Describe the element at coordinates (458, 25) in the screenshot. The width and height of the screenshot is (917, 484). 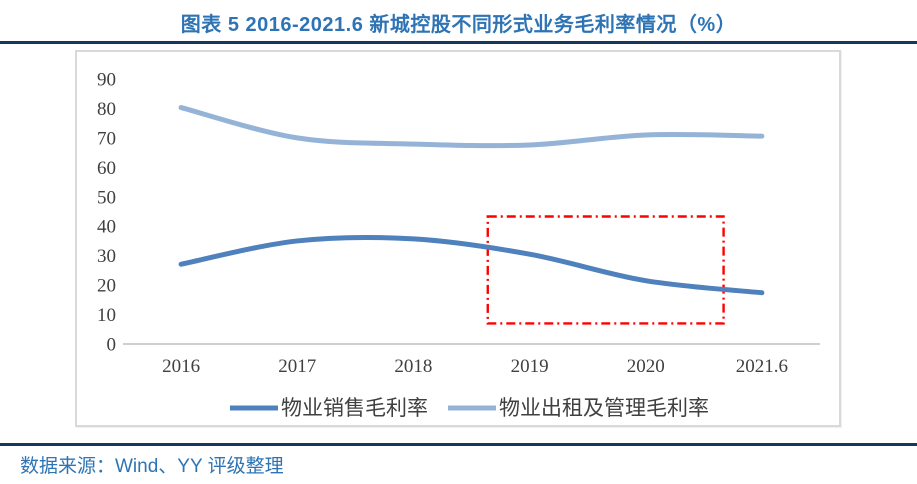
I see `figure-title: 图表 5 2016-2021.6 新城控股不同形式业务毛利率情况（%）` at that location.